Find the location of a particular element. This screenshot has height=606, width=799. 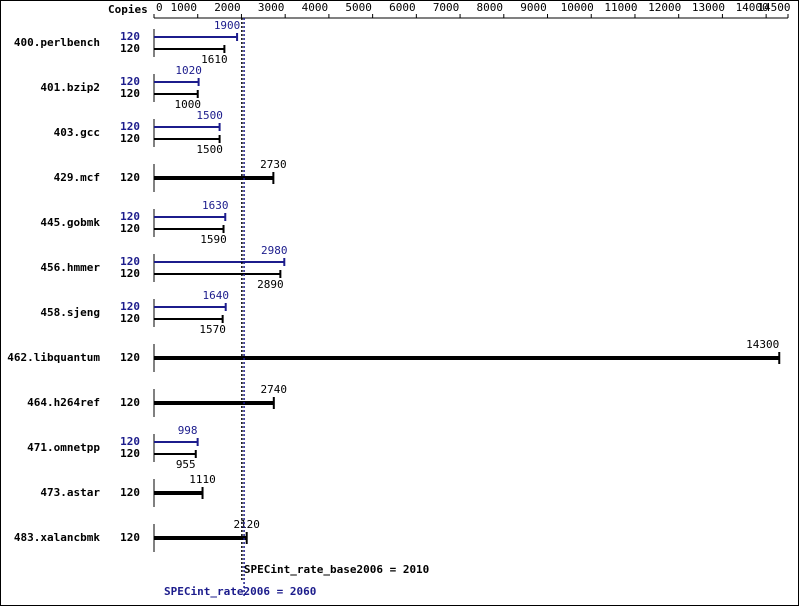

value-label: 1570 is located at coordinates (212, 329).